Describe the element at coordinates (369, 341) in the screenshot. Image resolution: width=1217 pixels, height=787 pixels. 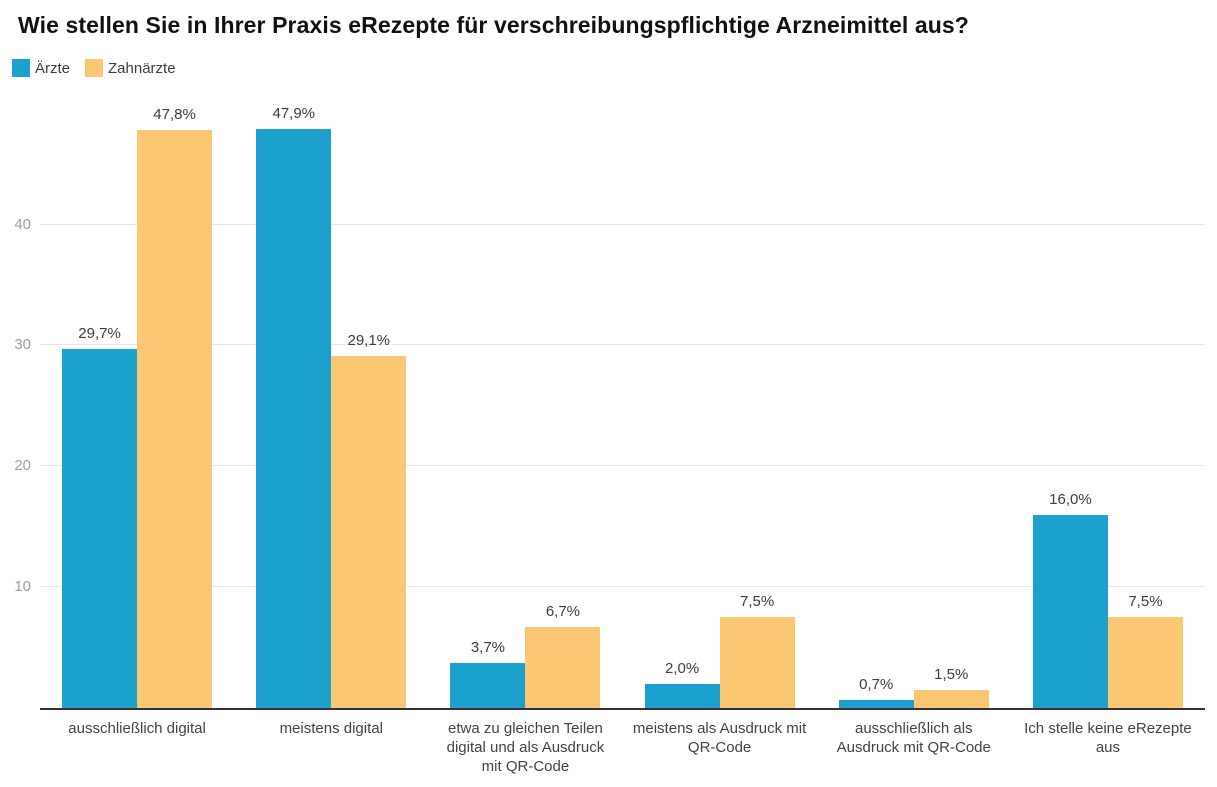
I see `bar-value-label: 29,1%` at that location.